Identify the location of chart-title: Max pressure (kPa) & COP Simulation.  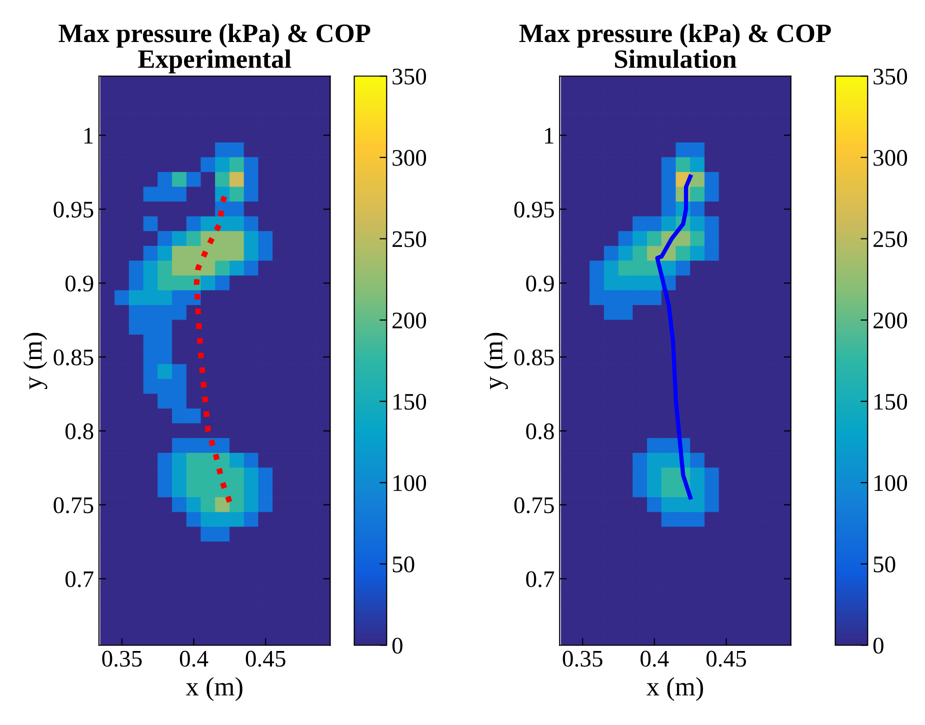
(675, 46).